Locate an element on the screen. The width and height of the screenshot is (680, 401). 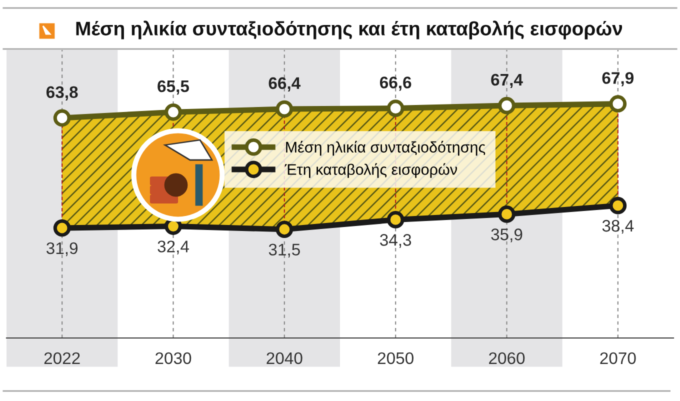
x-tick-label: 2070 is located at coordinates (618, 358).